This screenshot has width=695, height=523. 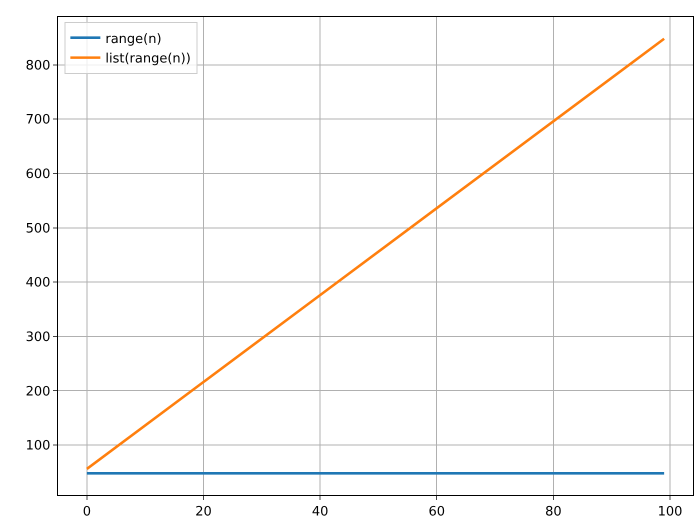 I want to click on x-tick-label: 60, so click(x=437, y=512).